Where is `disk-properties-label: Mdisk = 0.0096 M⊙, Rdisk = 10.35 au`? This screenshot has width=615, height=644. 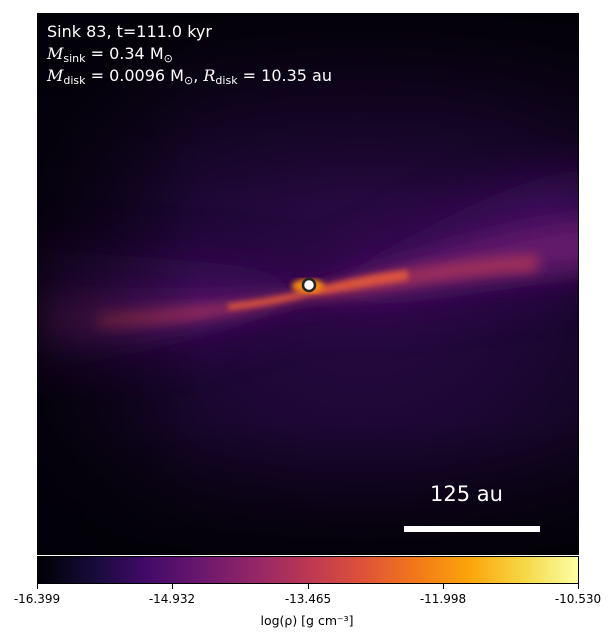 disk-properties-label: Mdisk = 0.0096 M⊙, Rdisk = 10.35 au is located at coordinates (189, 78).